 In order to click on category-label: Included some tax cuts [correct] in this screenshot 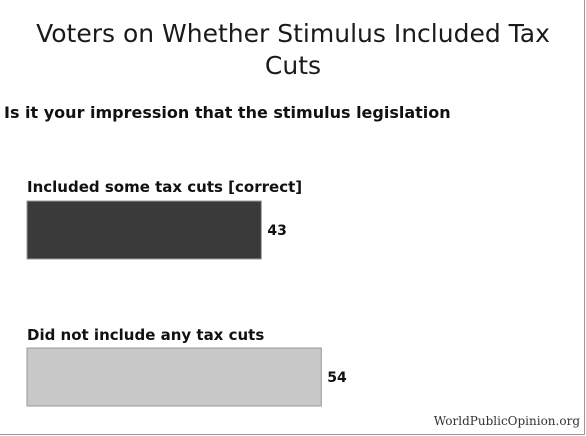, I will do `click(164, 187)`.